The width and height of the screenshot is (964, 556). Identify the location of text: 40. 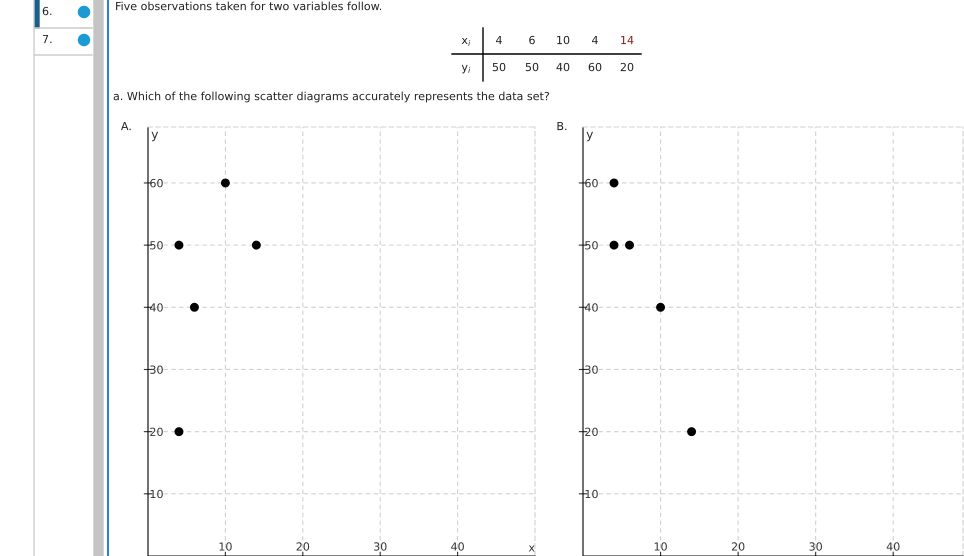
(563, 67).